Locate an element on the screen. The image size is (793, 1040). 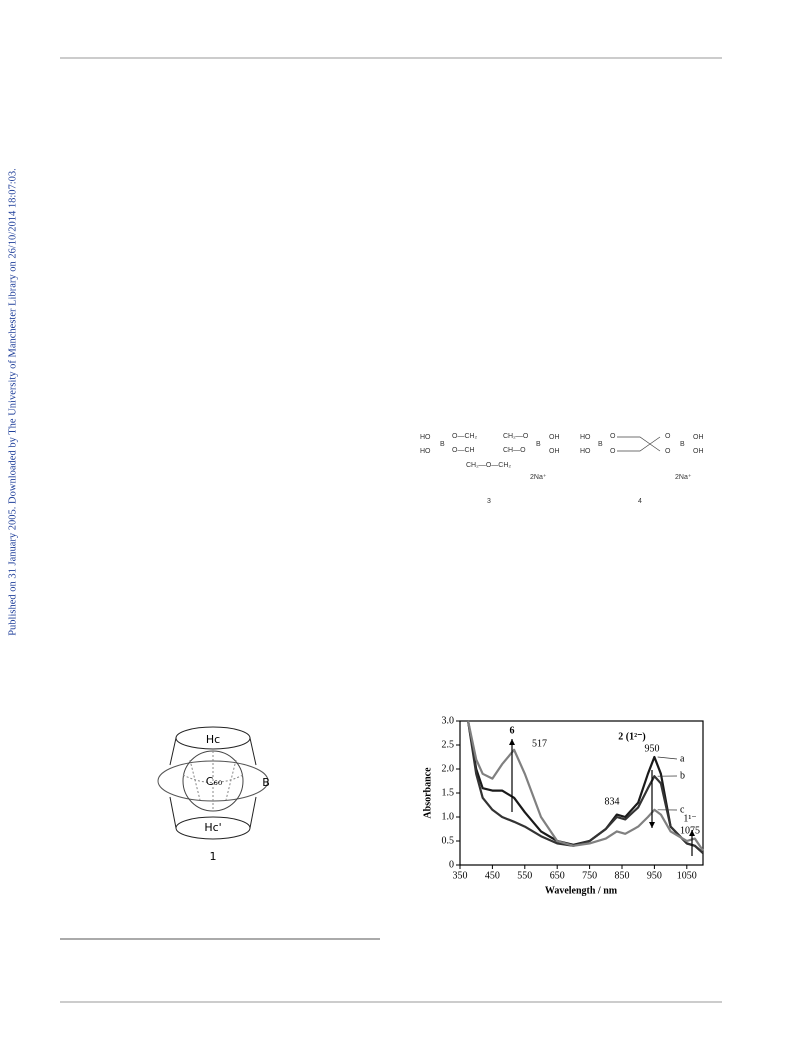
figure-label: Hc' is located at coordinates (212, 827).